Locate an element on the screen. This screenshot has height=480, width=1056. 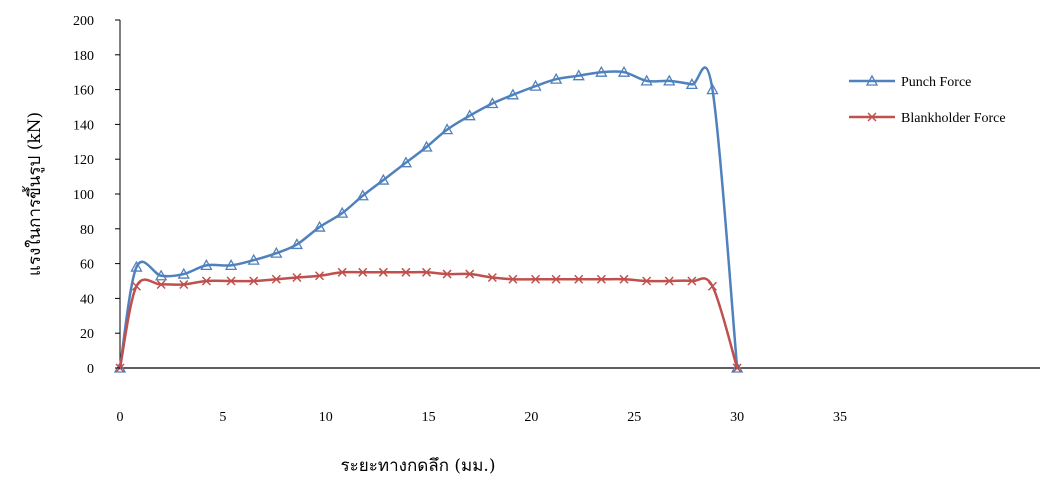
x-tick-label: 35 is located at coordinates (840, 417).